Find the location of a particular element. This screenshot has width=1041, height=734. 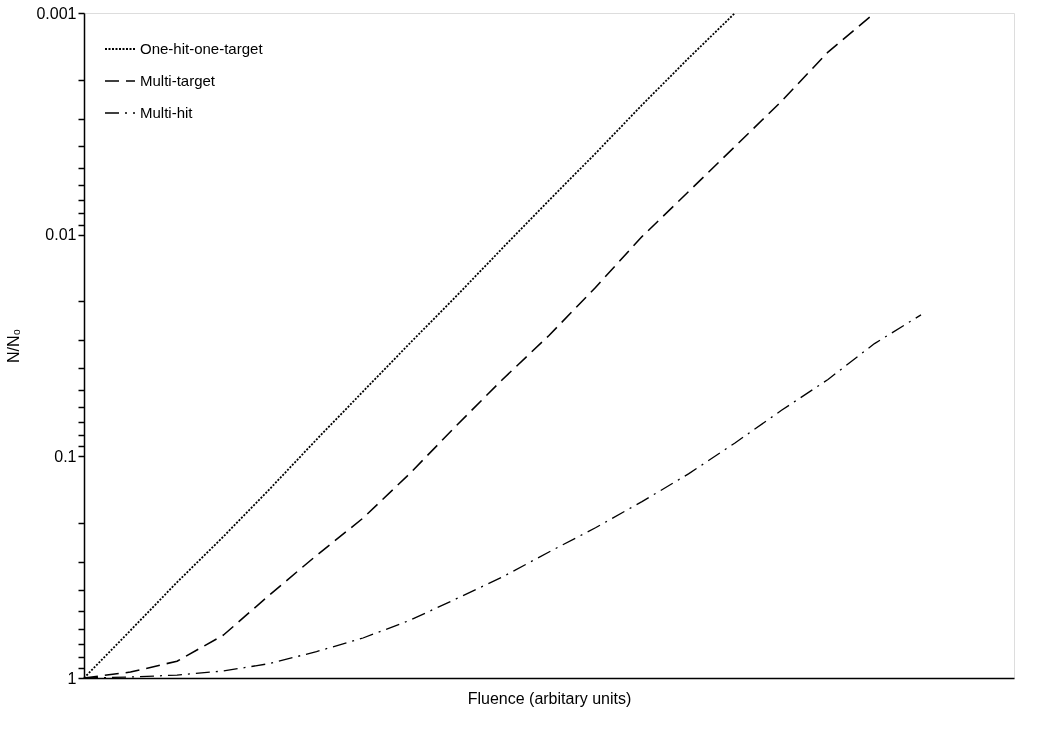

x-axis-title: Fluence (arbitary units) is located at coordinates (549, 698).